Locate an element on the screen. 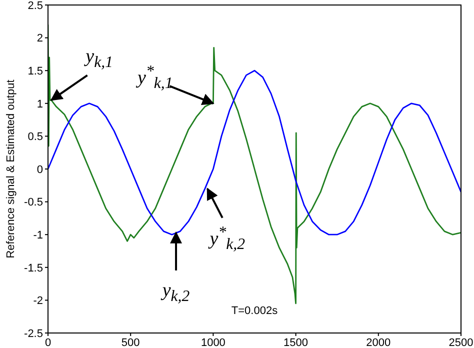 The height and width of the screenshot is (348, 474). y-tick-label: -0.5 is located at coordinates (33, 202).